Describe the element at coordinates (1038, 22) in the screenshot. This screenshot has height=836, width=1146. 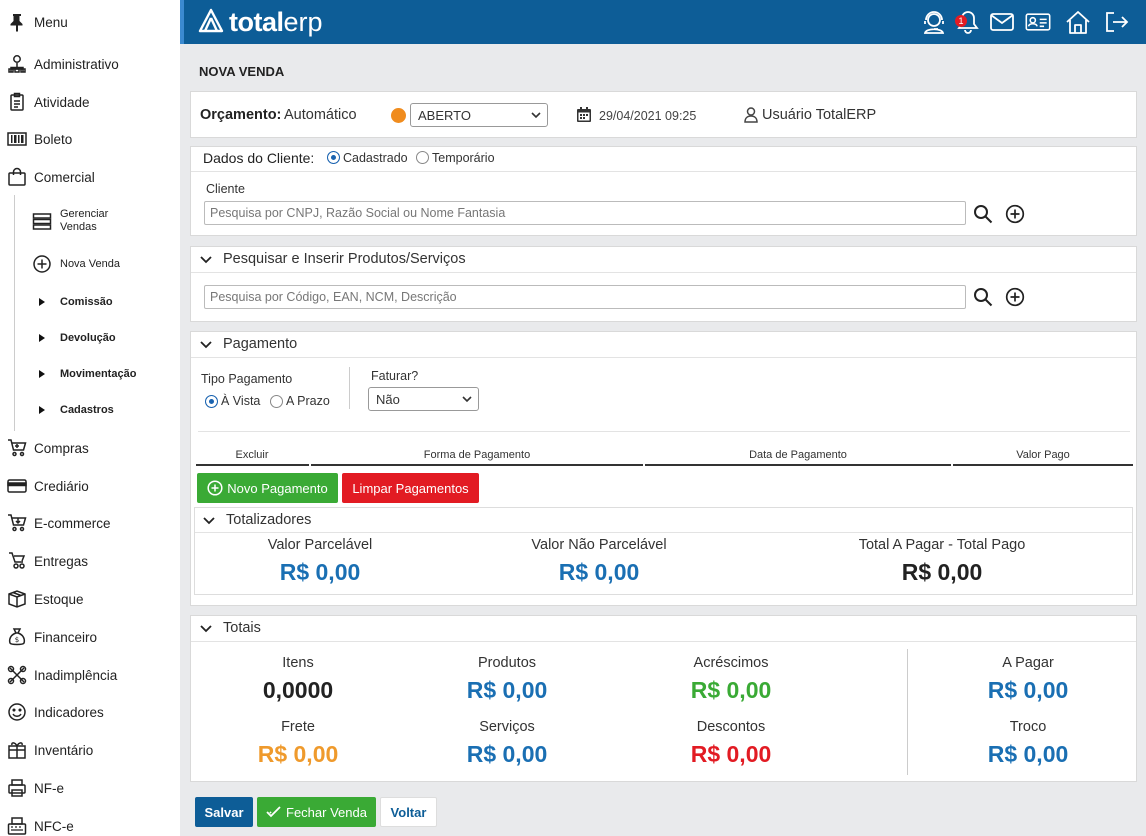
I see `id-card-icon` at that location.